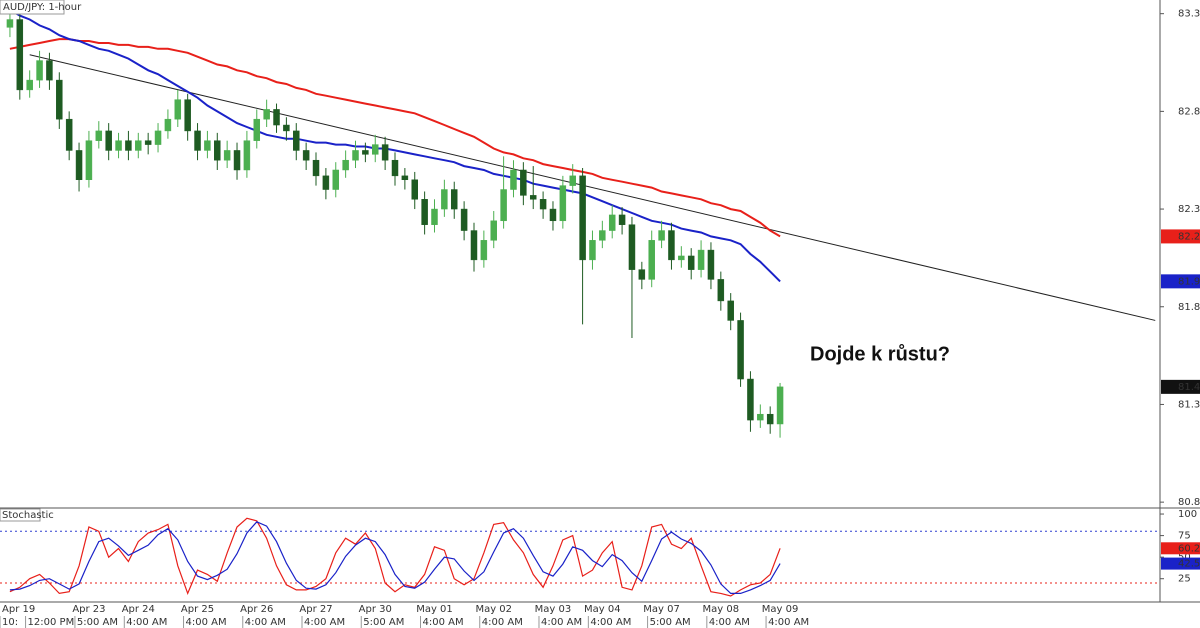 The height and width of the screenshot is (628, 1200). What do you see at coordinates (880, 354) in the screenshot?
I see `annotation: Dojde k růstu?` at bounding box center [880, 354].